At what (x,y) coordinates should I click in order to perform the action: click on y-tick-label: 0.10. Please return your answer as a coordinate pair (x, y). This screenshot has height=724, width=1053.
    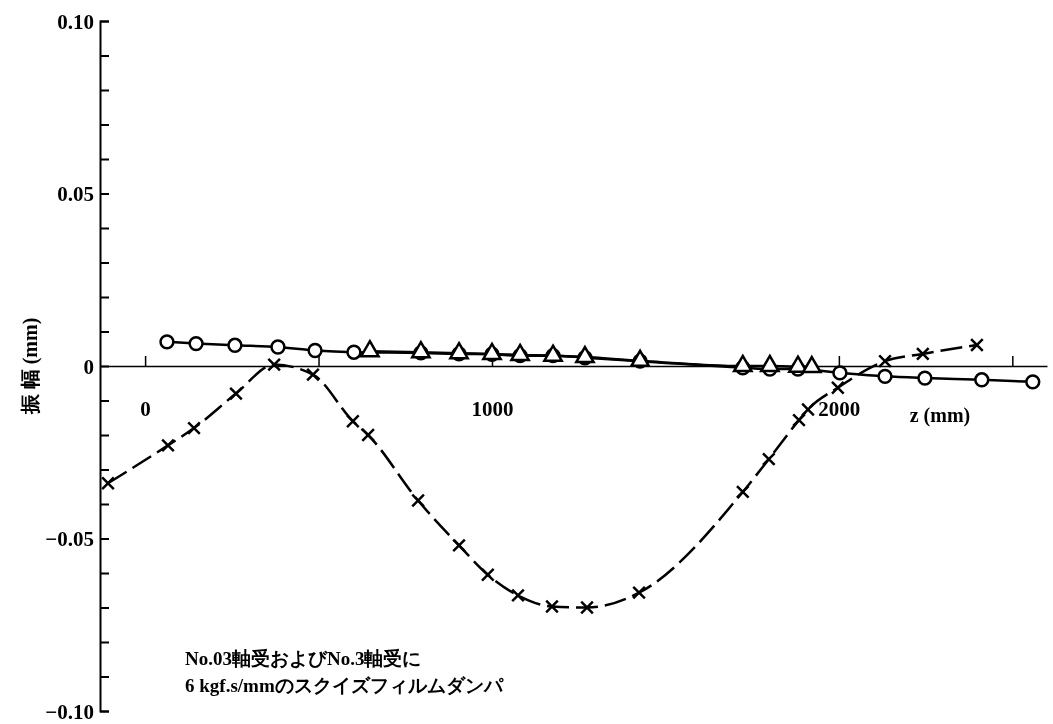
    Looking at the image, I should click on (75, 21).